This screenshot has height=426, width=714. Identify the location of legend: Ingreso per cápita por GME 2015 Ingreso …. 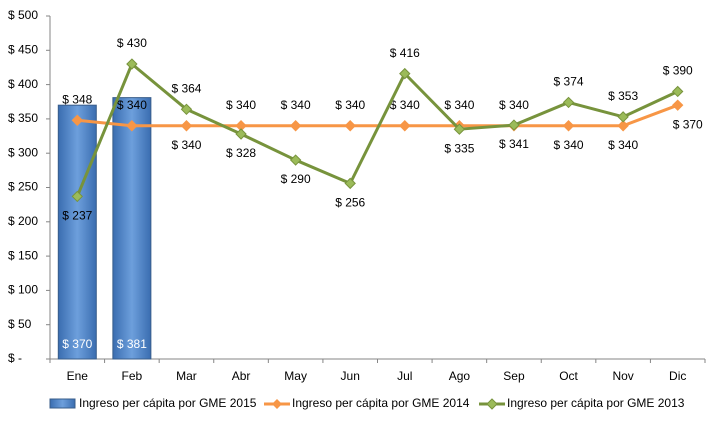
(367, 403).